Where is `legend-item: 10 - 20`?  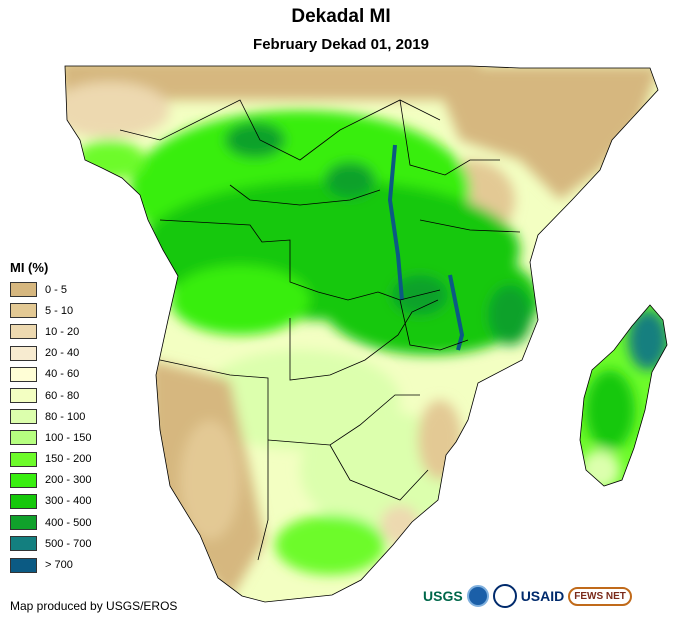 legend-item: 10 - 20 is located at coordinates (50, 331).